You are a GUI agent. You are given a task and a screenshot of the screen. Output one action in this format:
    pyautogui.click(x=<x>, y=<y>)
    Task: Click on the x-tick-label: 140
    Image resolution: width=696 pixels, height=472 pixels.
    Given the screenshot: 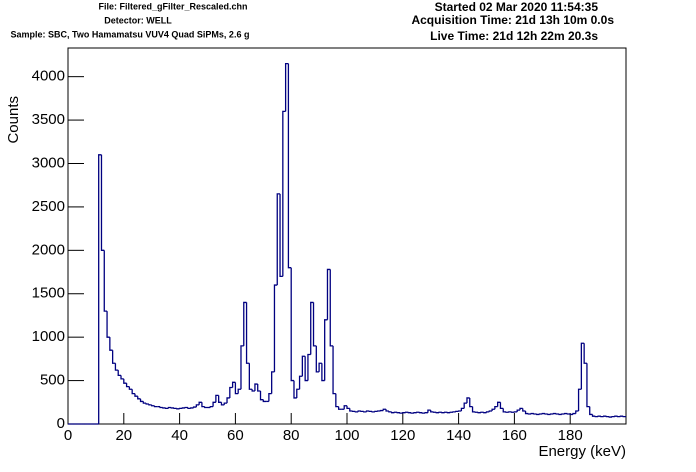 What is the action you would take?
    pyautogui.click(x=458, y=435)
    